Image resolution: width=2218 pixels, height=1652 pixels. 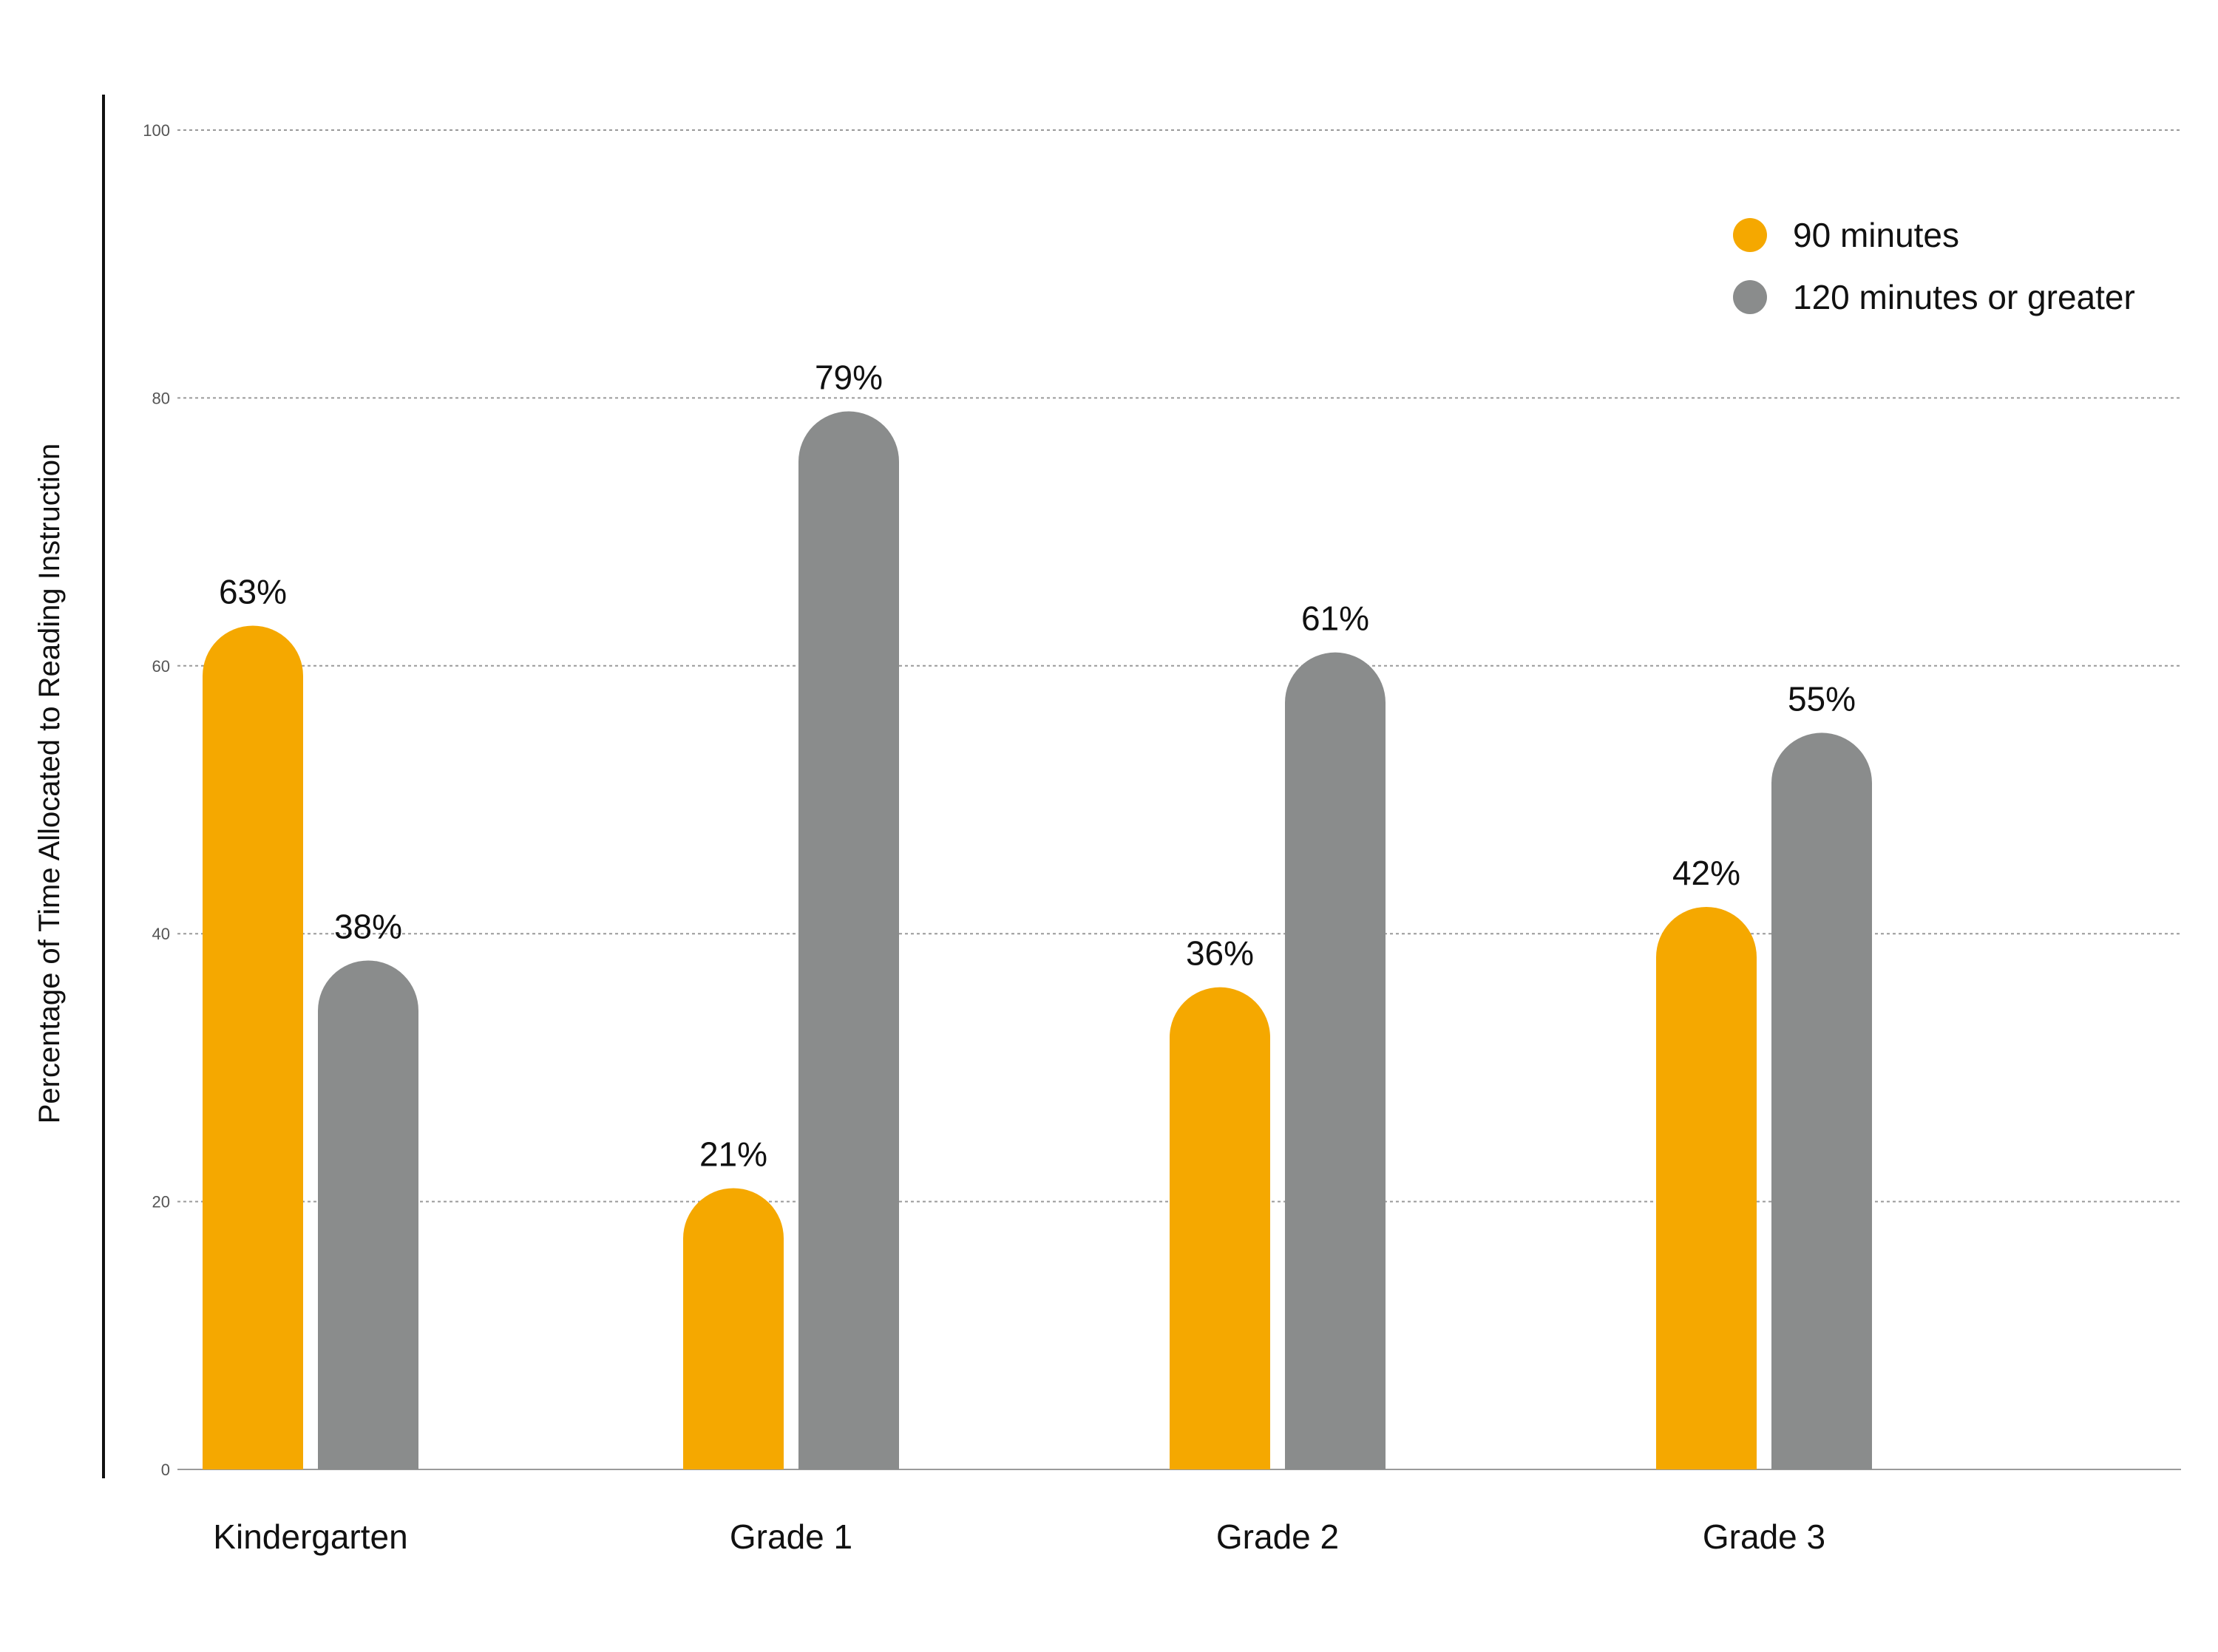 What do you see at coordinates (161, 934) in the screenshot?
I see `y-tick-label-40: 40` at bounding box center [161, 934].